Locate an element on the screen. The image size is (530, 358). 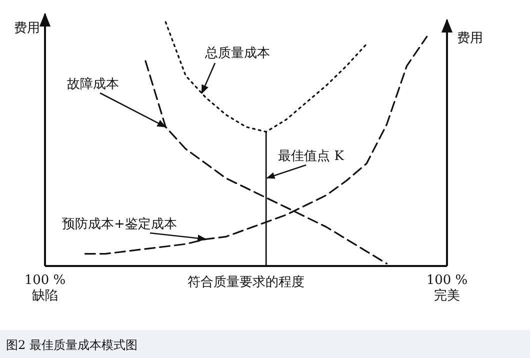
text: 故障成本 is located at coordinates (93, 84).